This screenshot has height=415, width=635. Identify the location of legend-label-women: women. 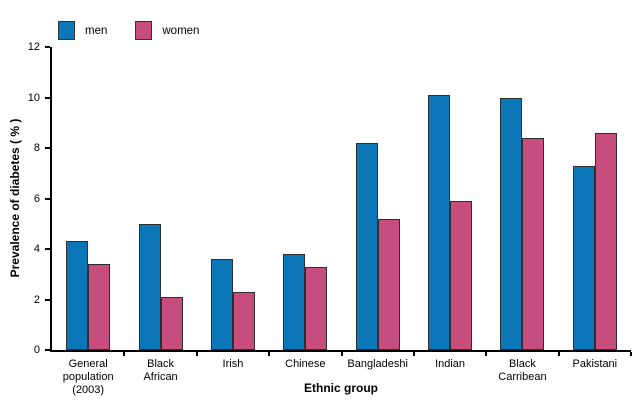
(181, 30).